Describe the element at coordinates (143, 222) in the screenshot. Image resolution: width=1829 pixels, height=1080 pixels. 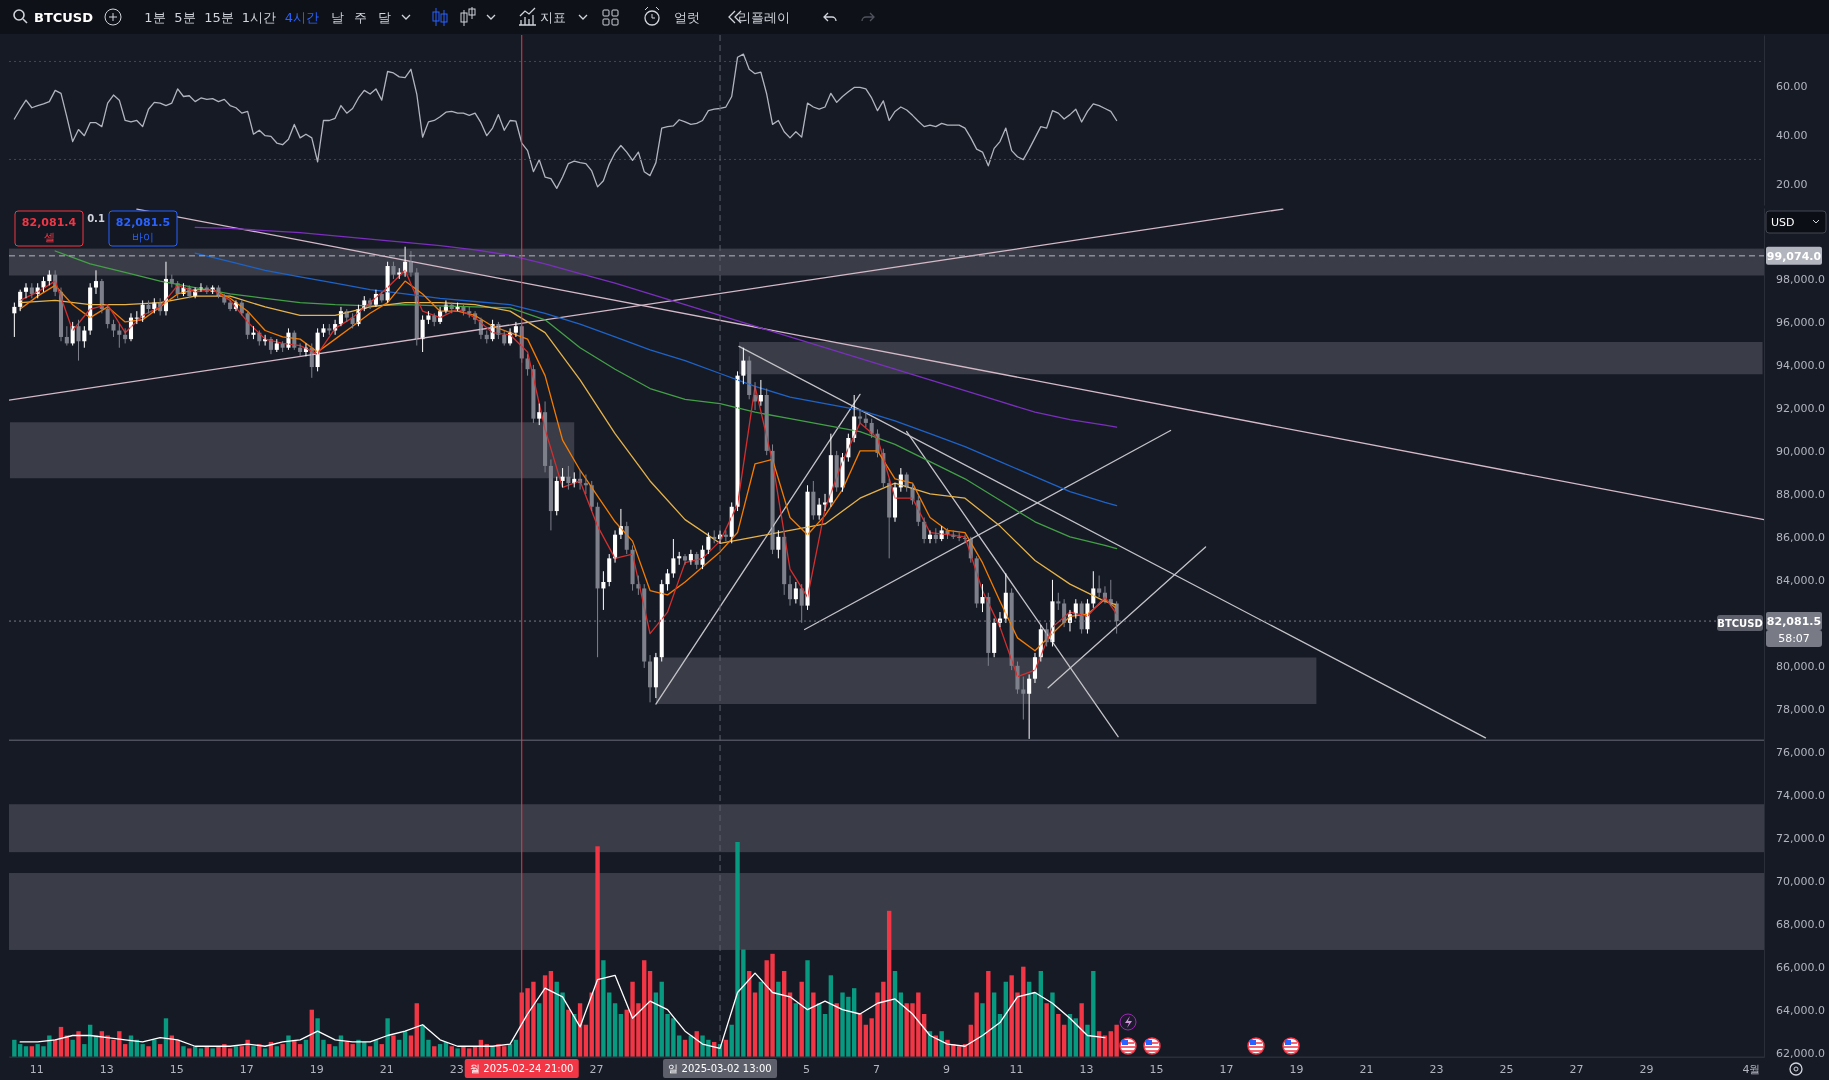
I see `annotation: 82,081.5` at that location.